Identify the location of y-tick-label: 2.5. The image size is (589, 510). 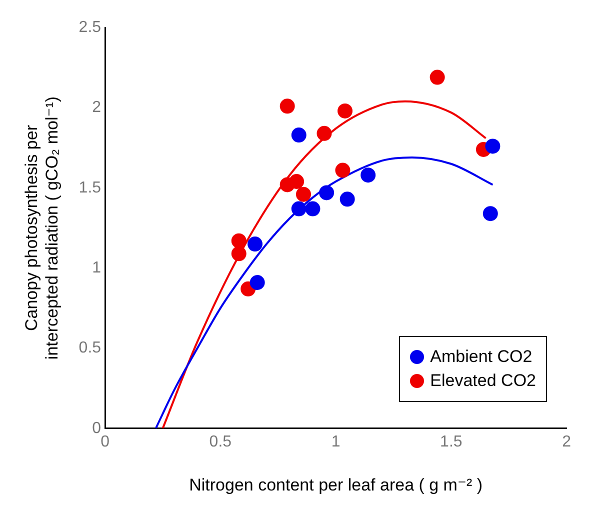
(90, 27).